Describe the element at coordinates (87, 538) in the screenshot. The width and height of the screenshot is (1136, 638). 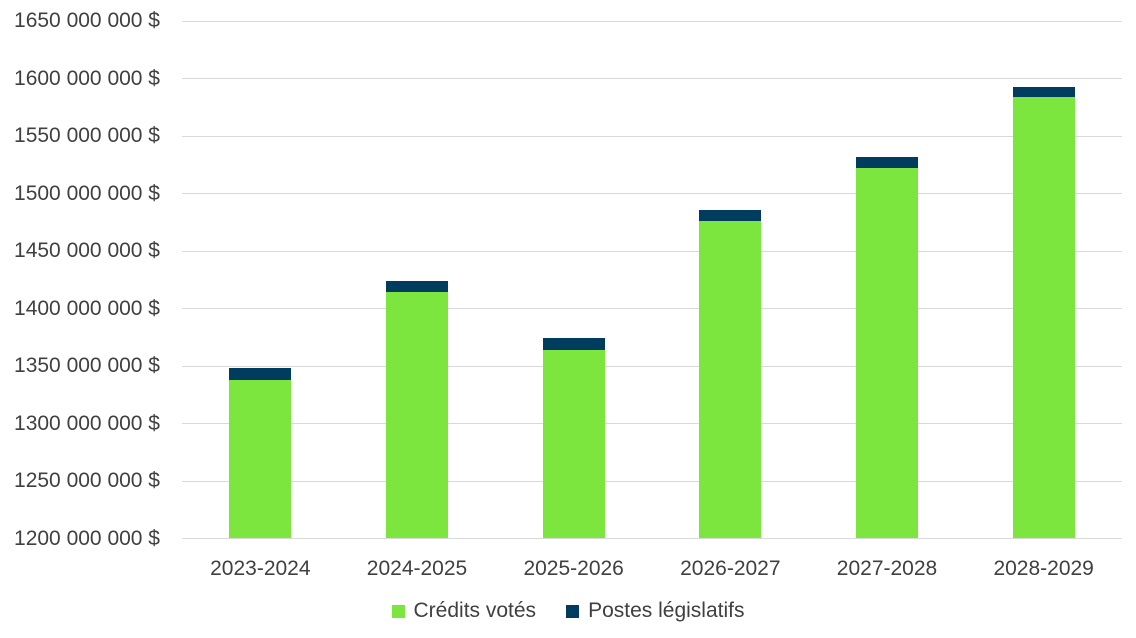
I see `y-axis-tick-label: 1200 000 000 $` at that location.